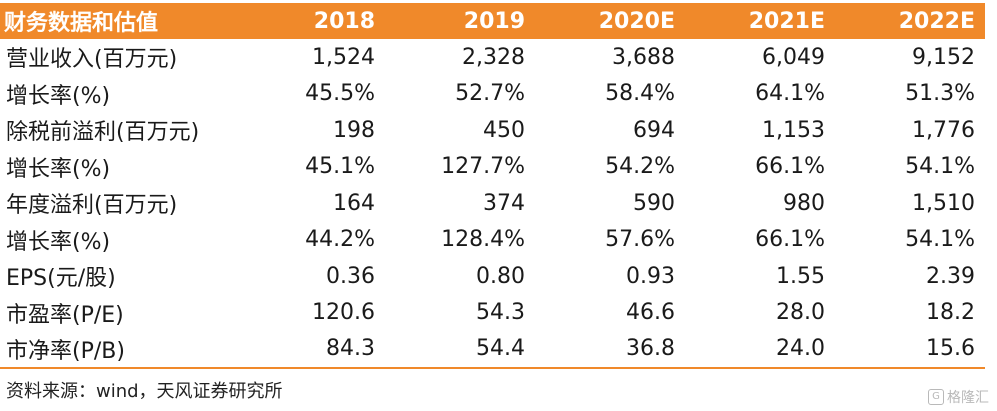 This screenshot has width=997, height=411. I want to click on table-cell: 590, so click(654, 203).